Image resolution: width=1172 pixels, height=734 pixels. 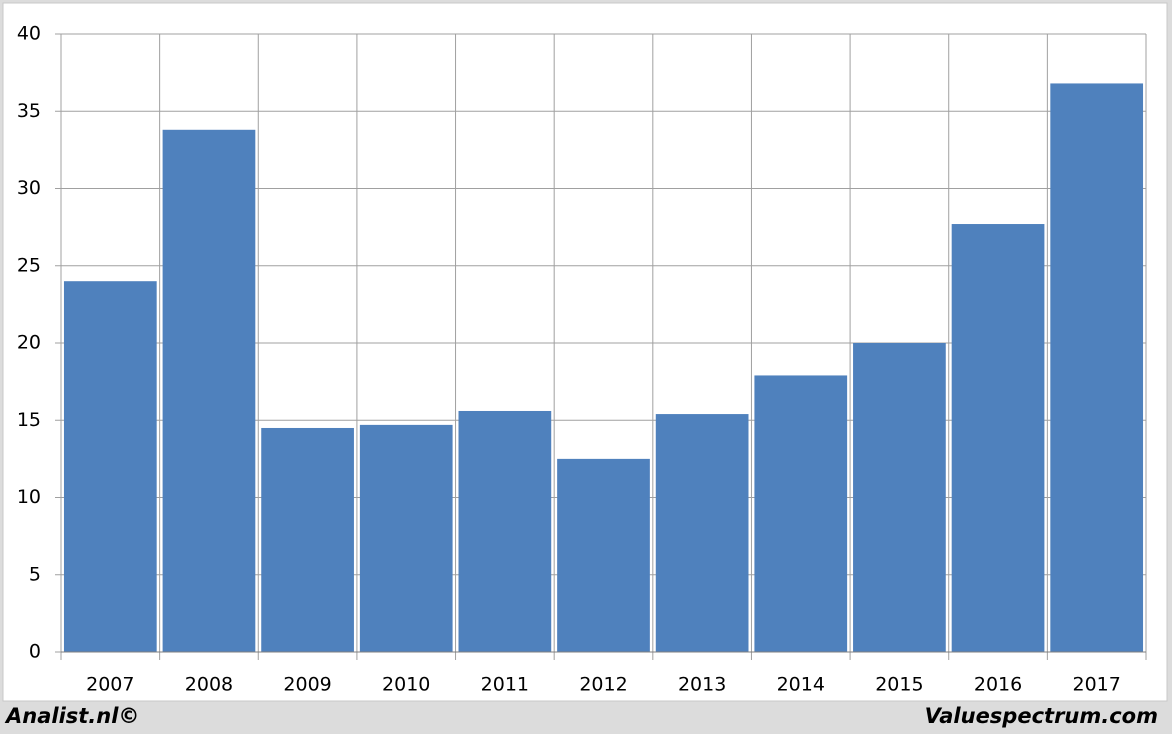 I want to click on x-tick-label: 2010, so click(x=406, y=685).